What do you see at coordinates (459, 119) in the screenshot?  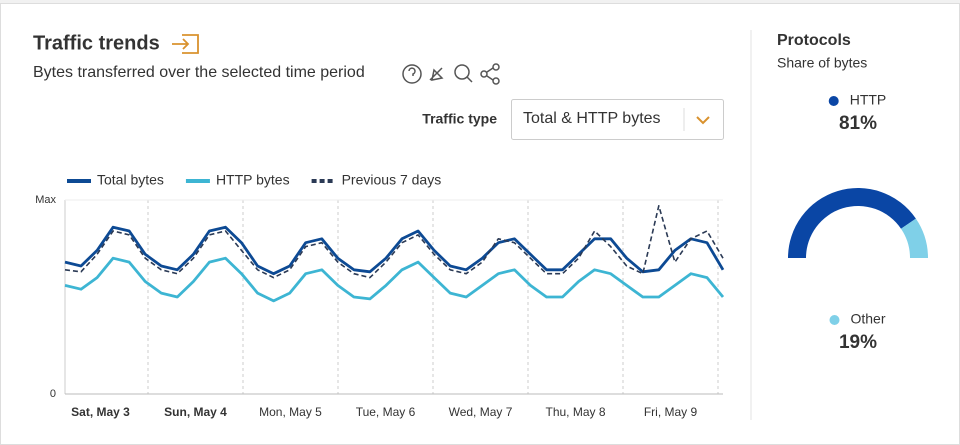 I see `traffic-type-label: Traffic type` at bounding box center [459, 119].